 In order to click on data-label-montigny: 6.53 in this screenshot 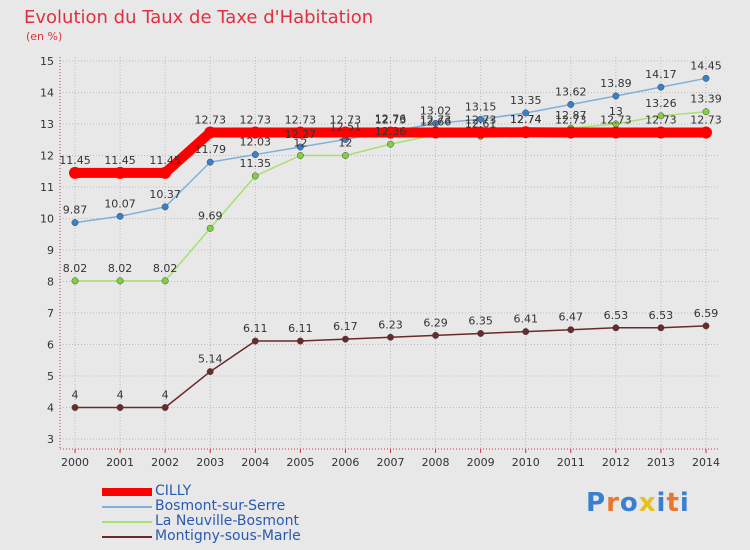, I will do `click(661, 315)`.